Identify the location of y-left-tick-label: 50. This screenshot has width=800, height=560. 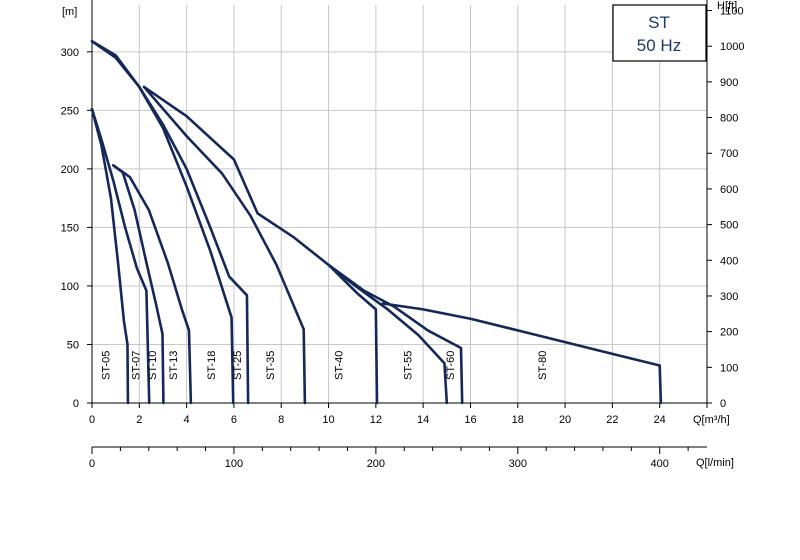
(73, 345).